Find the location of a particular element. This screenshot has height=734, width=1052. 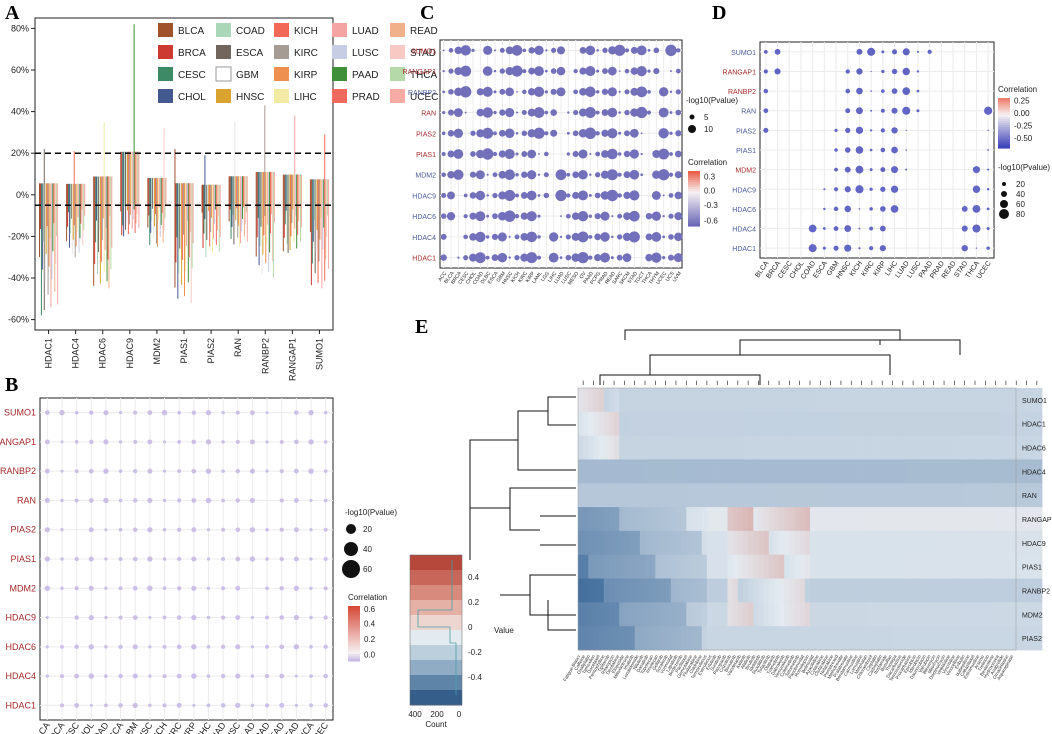

bubble-SUMO1-LAML is located at coordinates (539, 50).